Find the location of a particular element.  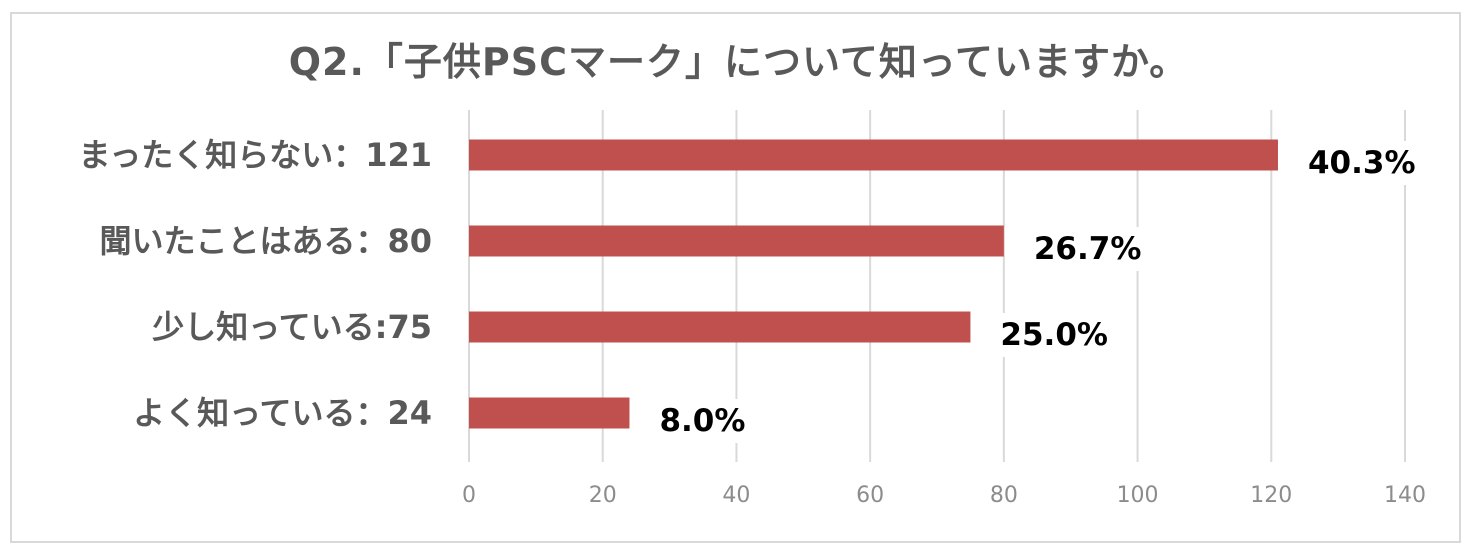

x-tick-label-120: 120 is located at coordinates (1271, 495).